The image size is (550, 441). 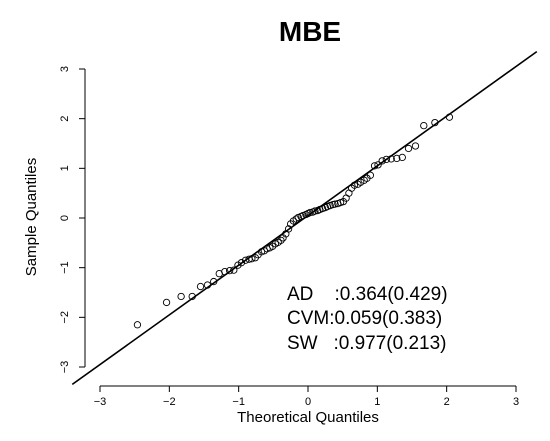 What do you see at coordinates (367, 294) in the screenshot?
I see `stat-ad: AD :0.364(0.429)` at bounding box center [367, 294].